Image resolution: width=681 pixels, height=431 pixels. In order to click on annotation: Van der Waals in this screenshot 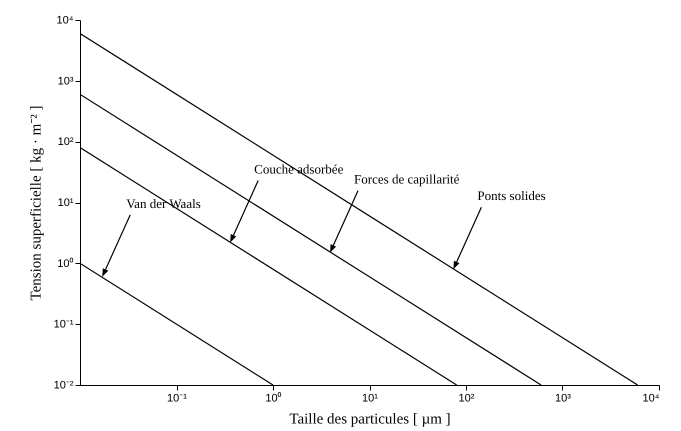, I will do `click(163, 203)`.